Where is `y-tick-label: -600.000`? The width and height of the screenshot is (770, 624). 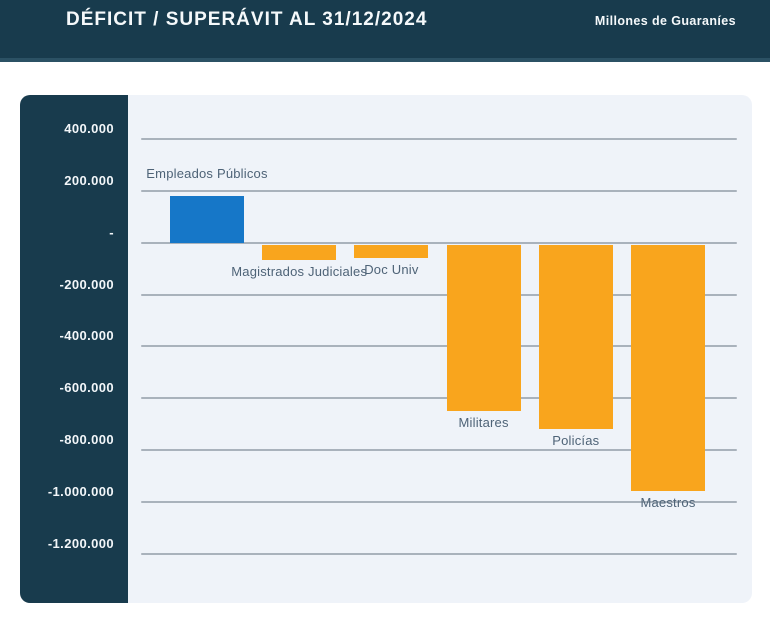 y-tick-label: -600.000 is located at coordinates (86, 388).